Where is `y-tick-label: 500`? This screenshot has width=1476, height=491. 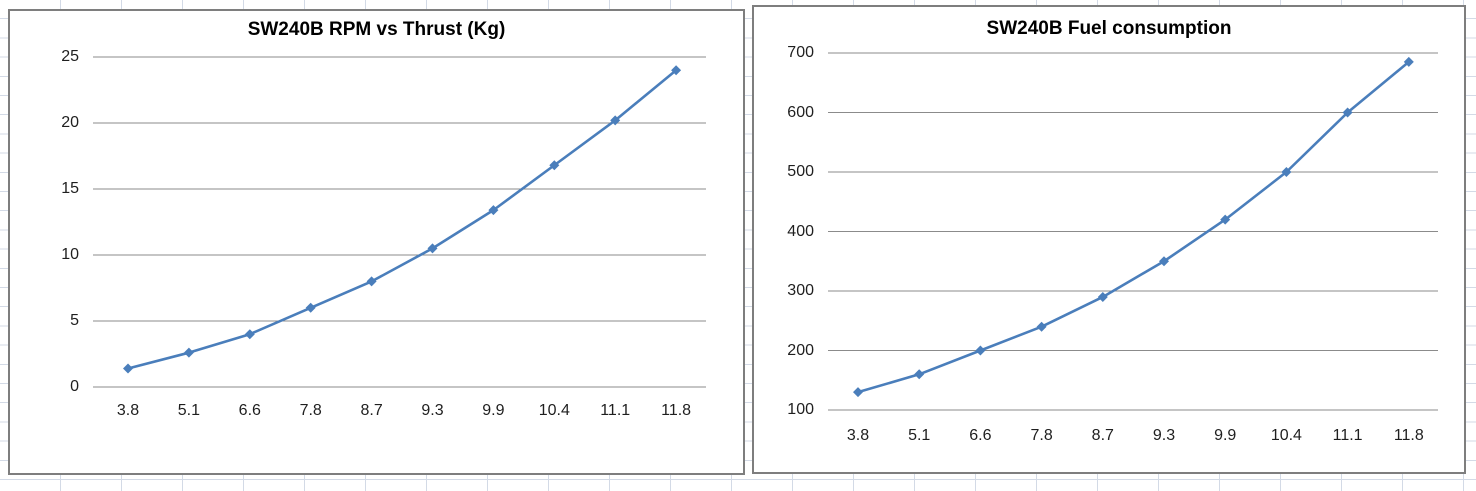
y-tick-label: 500 is located at coordinates (800, 171).